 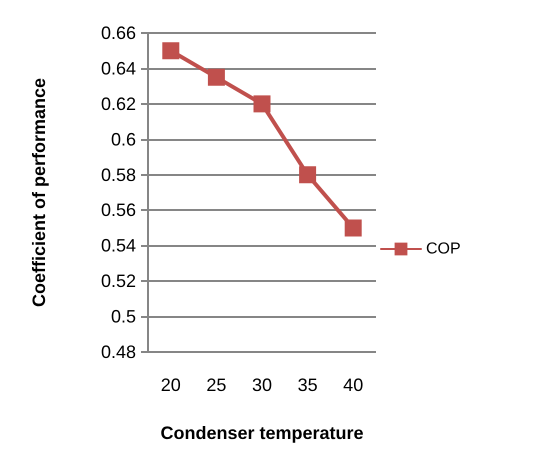 I want to click on y-tick-label: 0.66, so click(x=118, y=33).